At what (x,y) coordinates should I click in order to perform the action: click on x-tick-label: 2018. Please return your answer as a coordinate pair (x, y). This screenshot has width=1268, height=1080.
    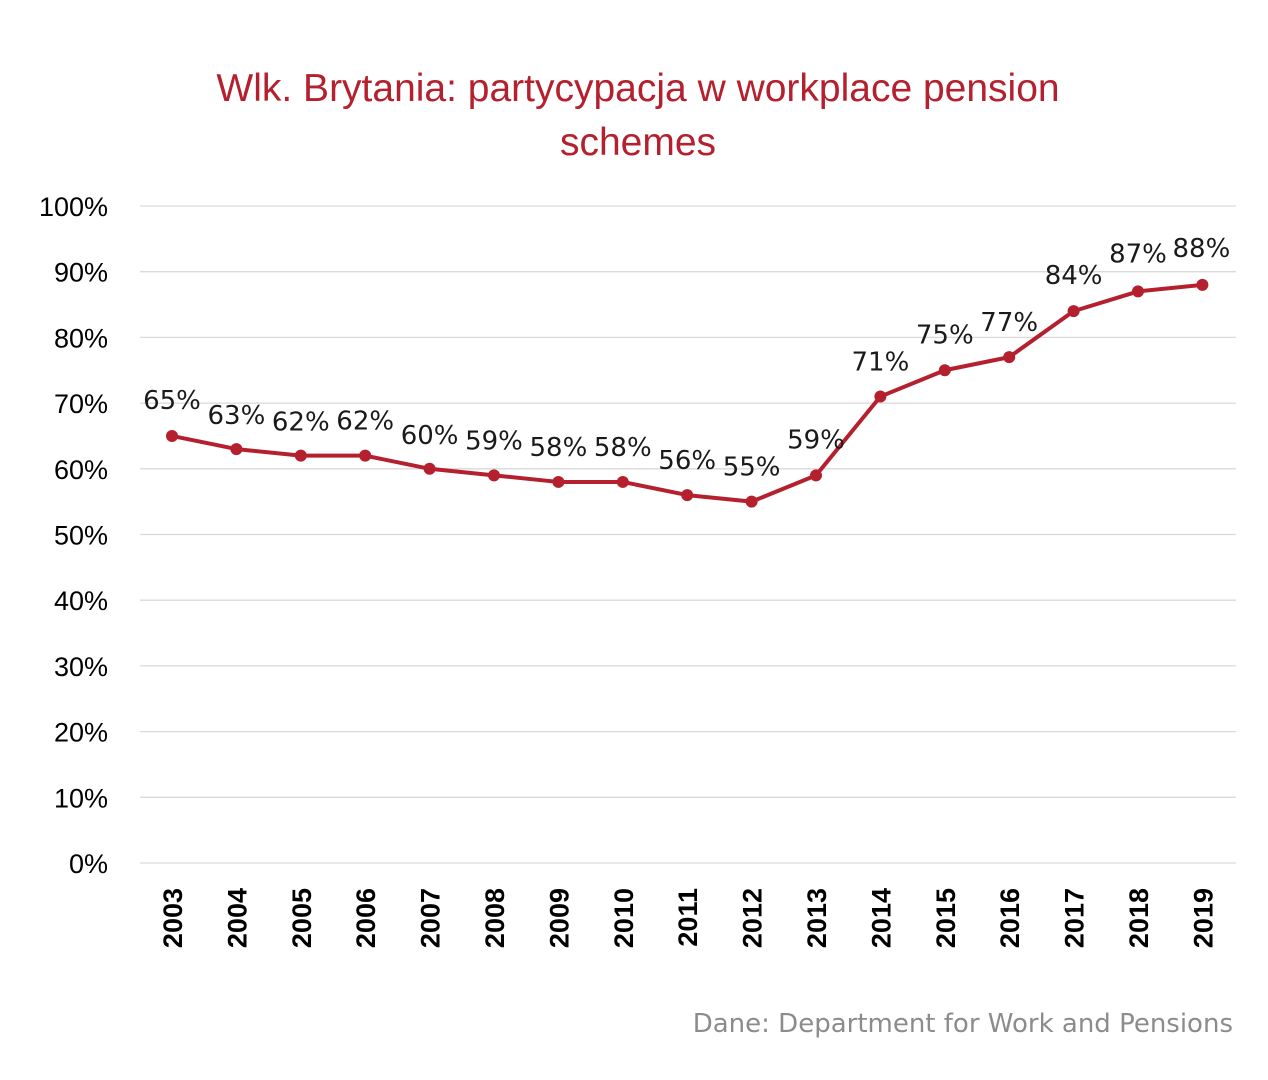
    Looking at the image, I should click on (1139, 918).